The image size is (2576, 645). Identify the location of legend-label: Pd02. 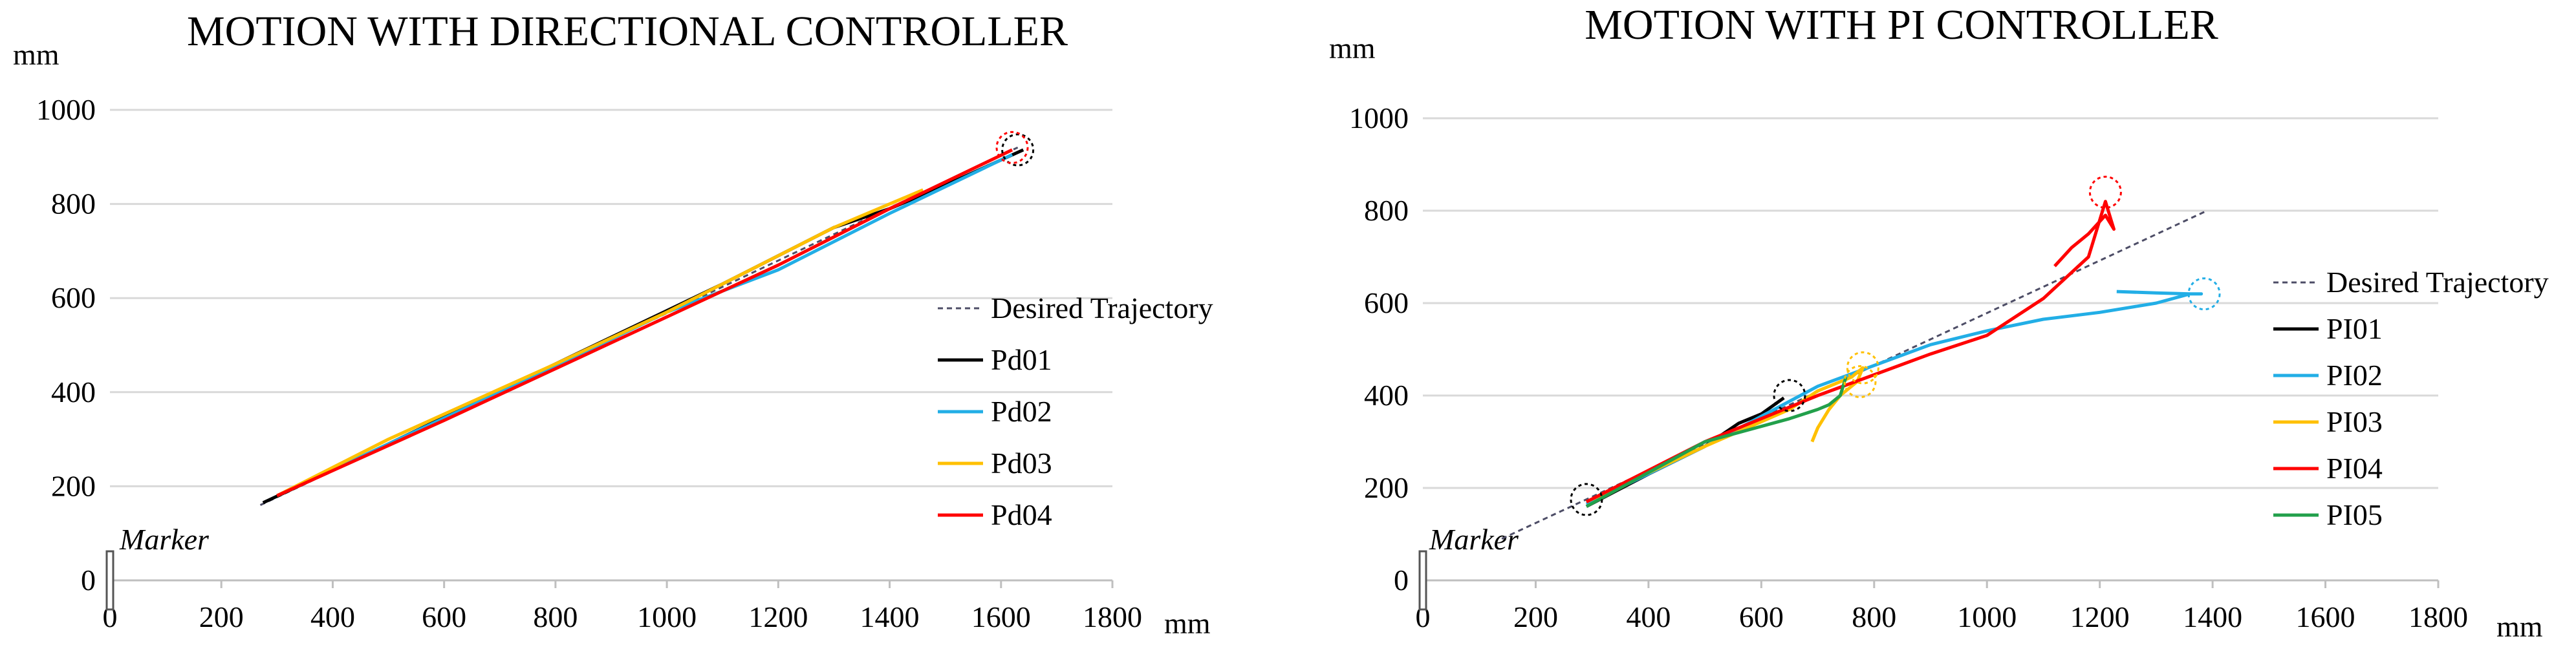
(1021, 411).